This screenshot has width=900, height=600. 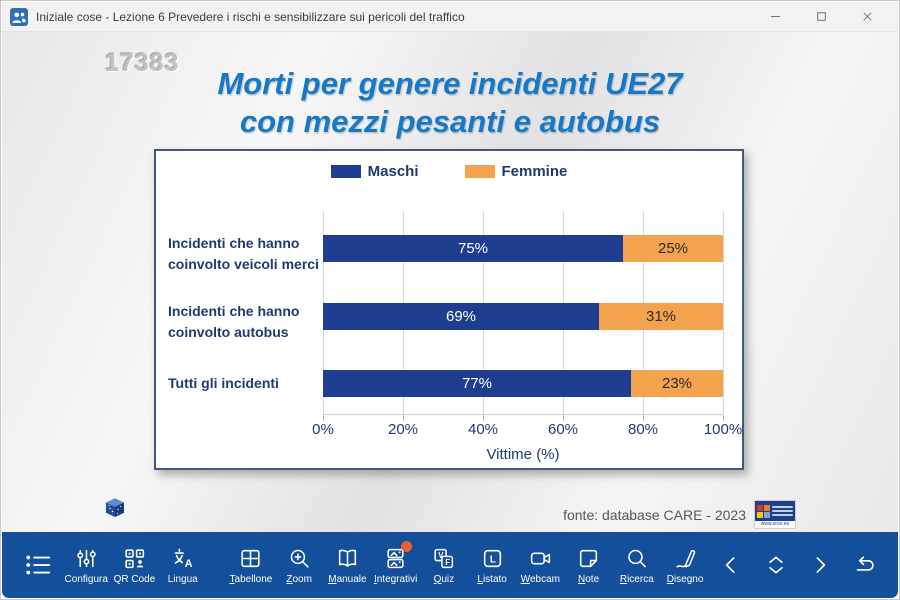 I want to click on toolbar-button-configura: Configura, so click(x=86, y=565).